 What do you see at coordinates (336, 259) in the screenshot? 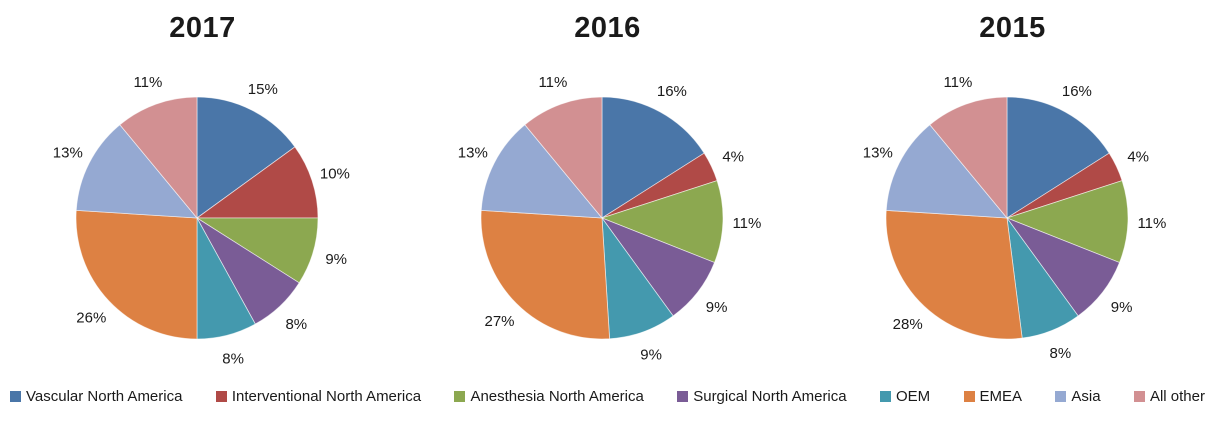
I see `data-label-anesthesia-north-america: 9%` at bounding box center [336, 259].